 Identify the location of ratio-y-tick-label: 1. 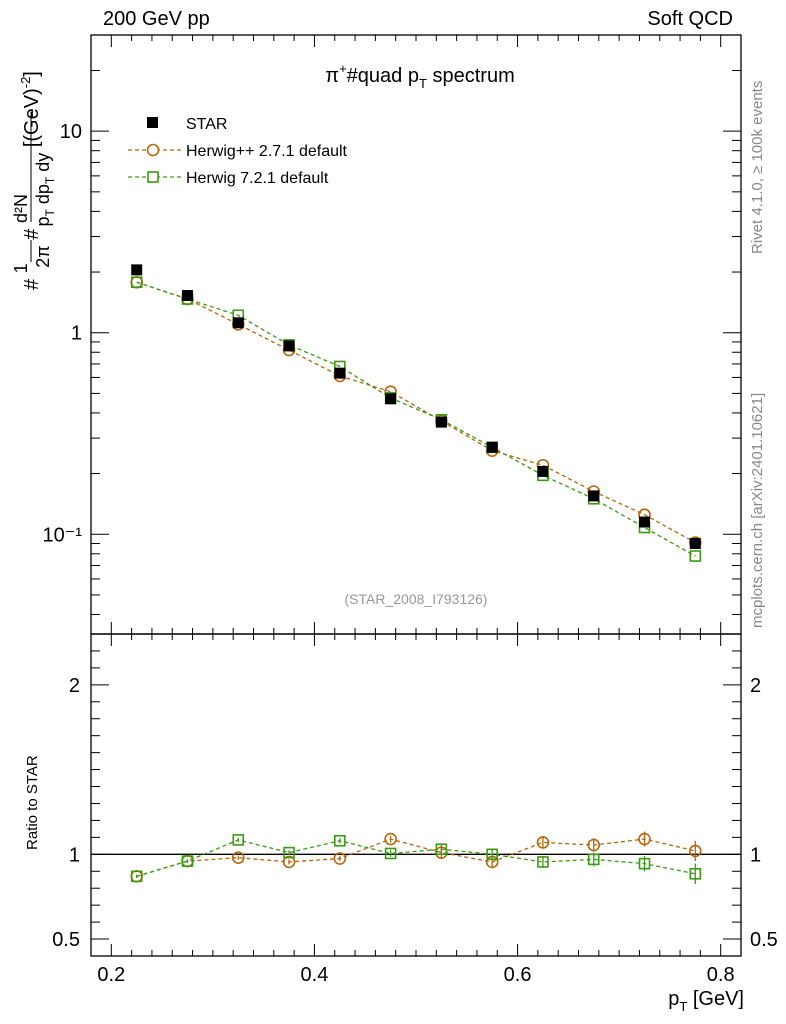
(74, 855).